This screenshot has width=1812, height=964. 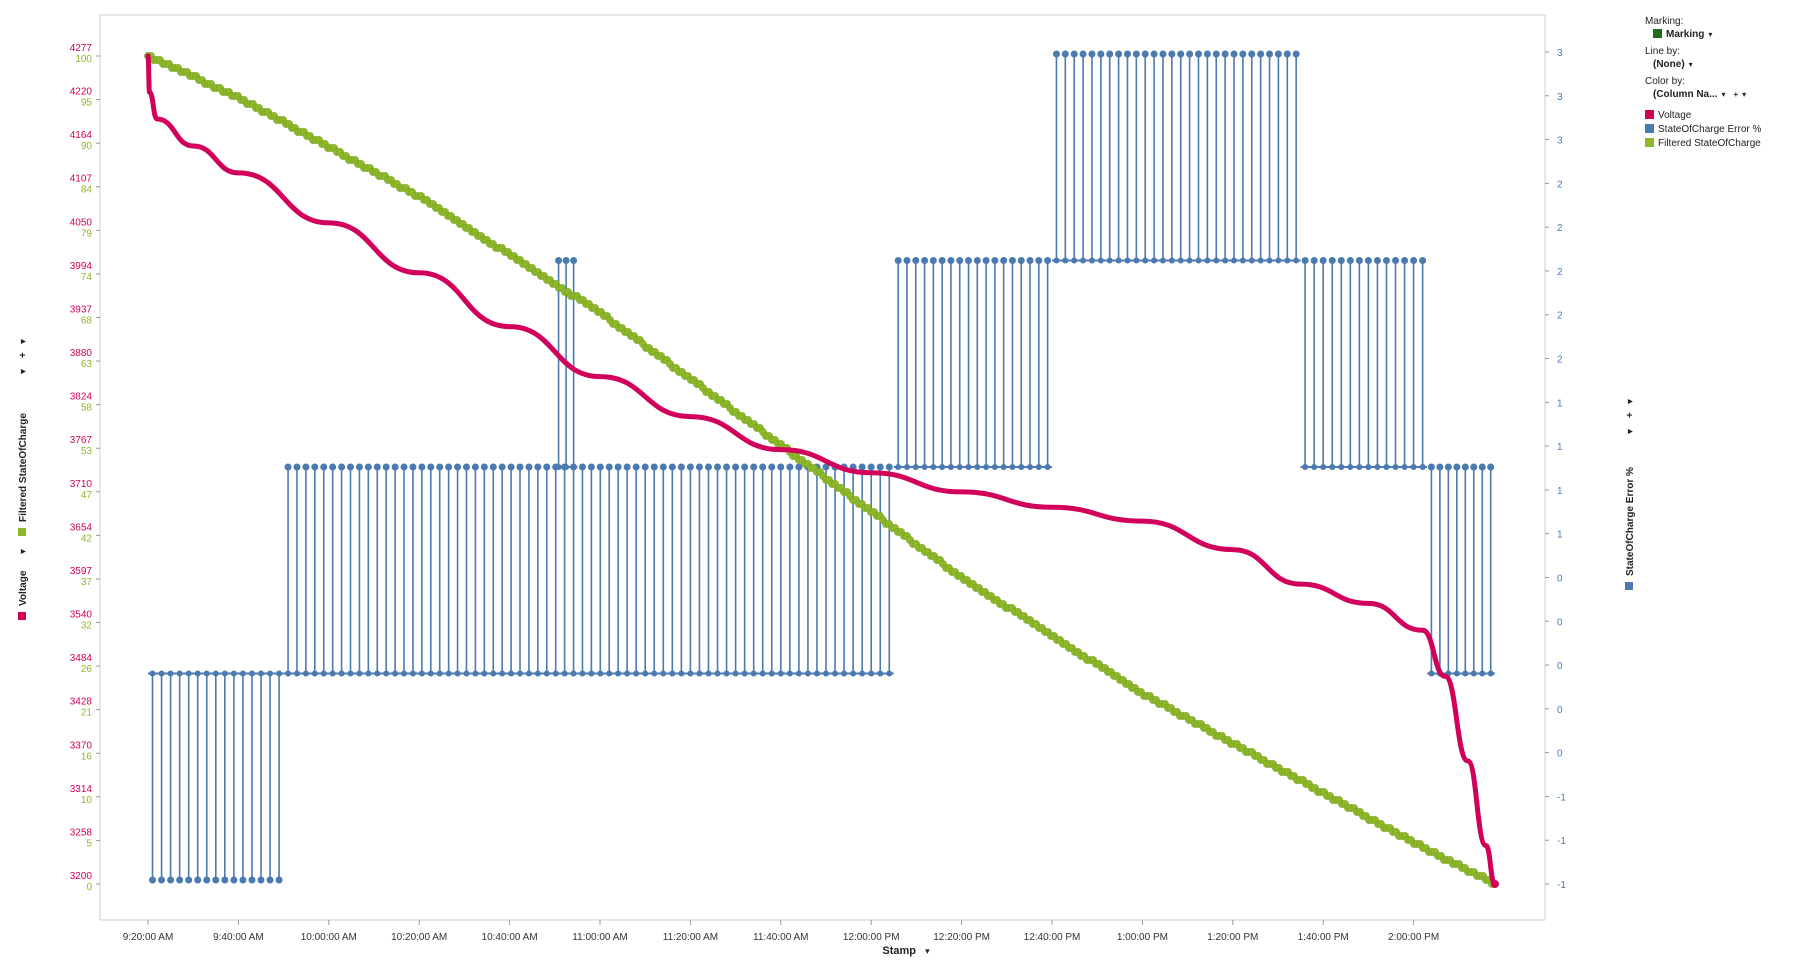 I want to click on add-icon: +, so click(x=1736, y=94).